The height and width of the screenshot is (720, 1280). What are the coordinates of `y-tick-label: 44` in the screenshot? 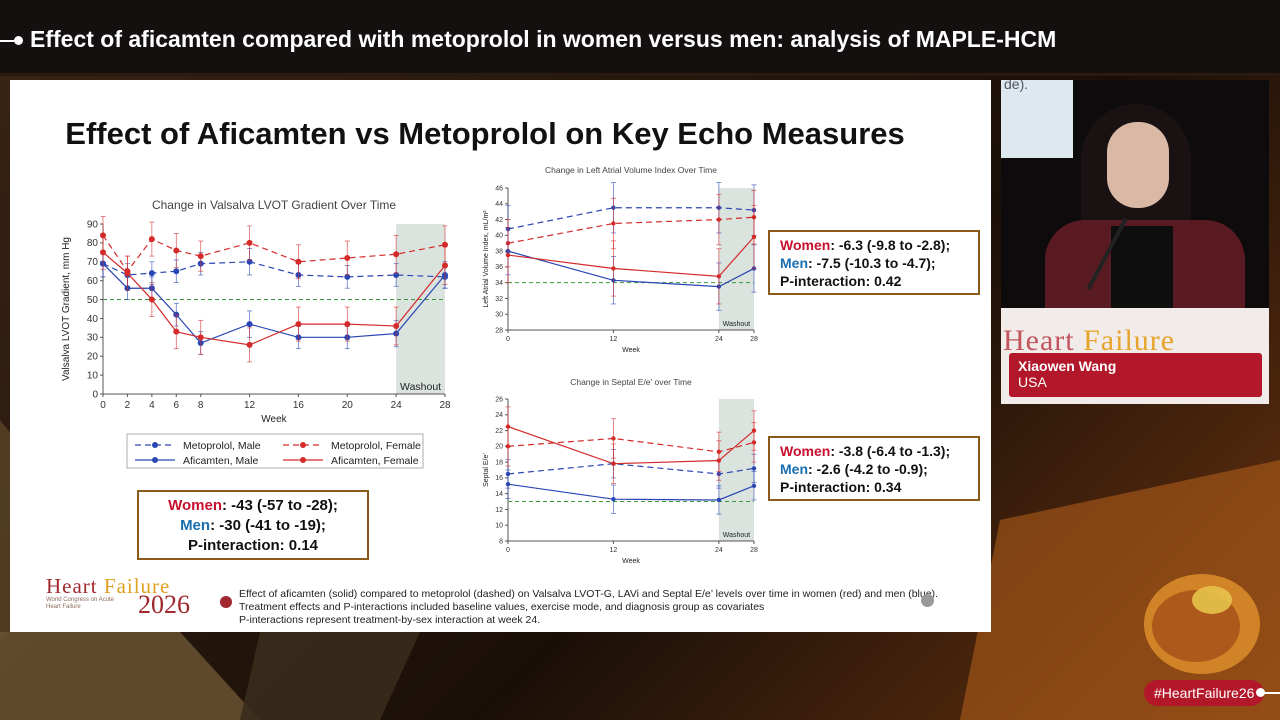 It's located at (499, 204).